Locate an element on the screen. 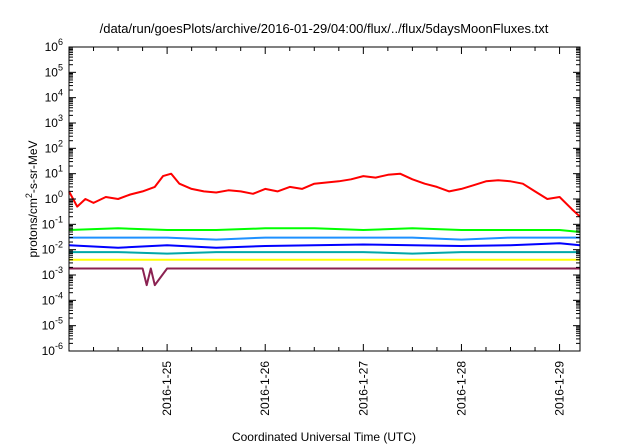 Image resolution: width=640 pixels, height=448 pixels. y-tick-label: 10⁻⁵ is located at coordinates (52, 324).